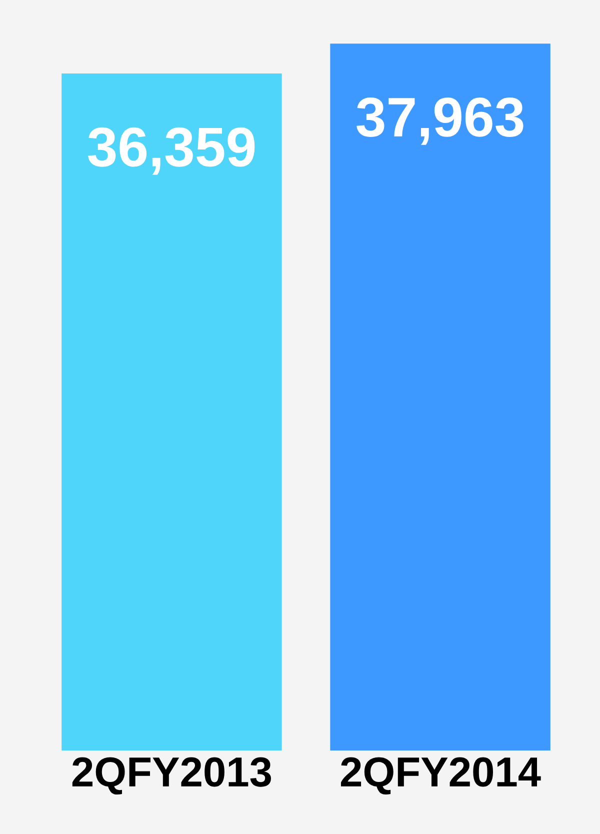 The width and height of the screenshot is (600, 834). I want to click on data-label: 37,963, so click(440, 121).